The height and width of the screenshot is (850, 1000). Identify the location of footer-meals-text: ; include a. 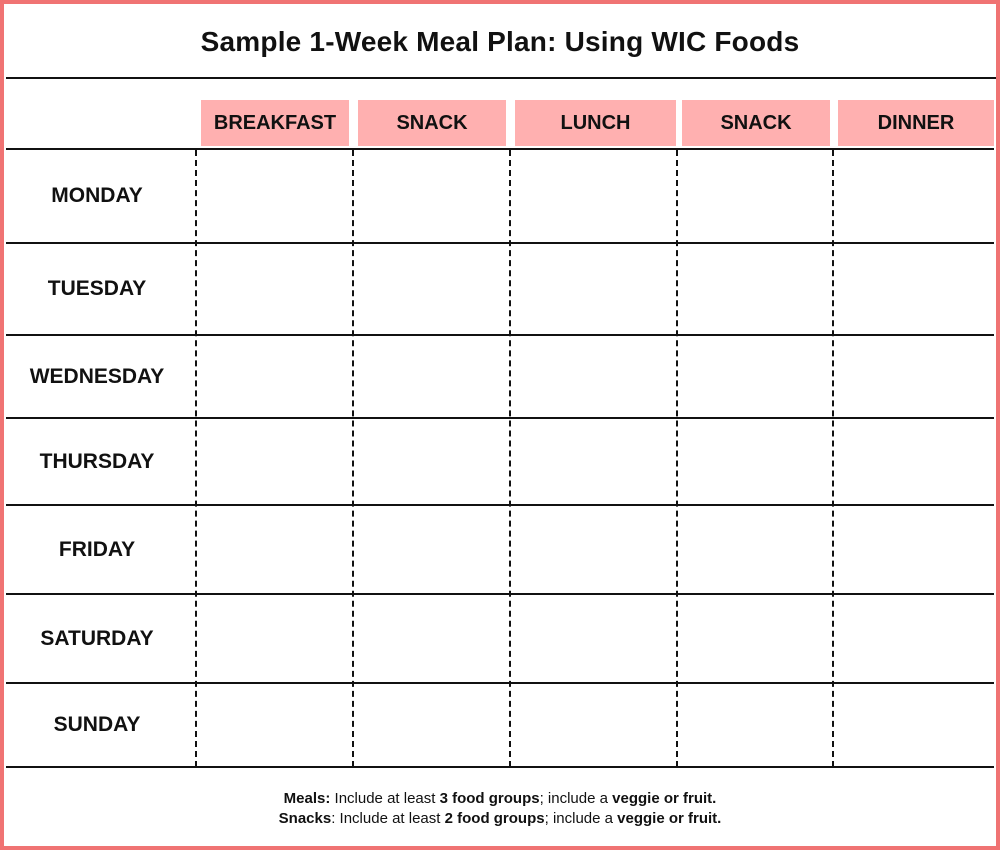
(576, 798).